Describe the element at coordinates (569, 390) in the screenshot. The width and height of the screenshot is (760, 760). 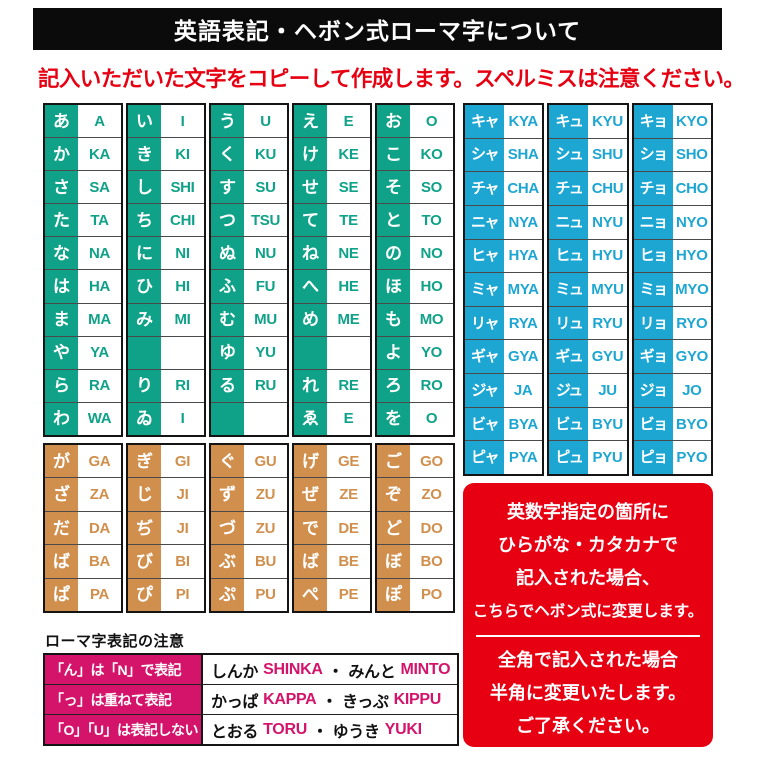
I see `kana-cell: ジュ` at that location.